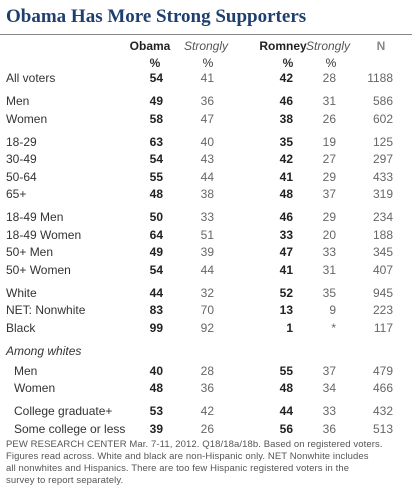 The height and width of the screenshot is (493, 412). I want to click on footer-line: survey to report separately., so click(65, 480).